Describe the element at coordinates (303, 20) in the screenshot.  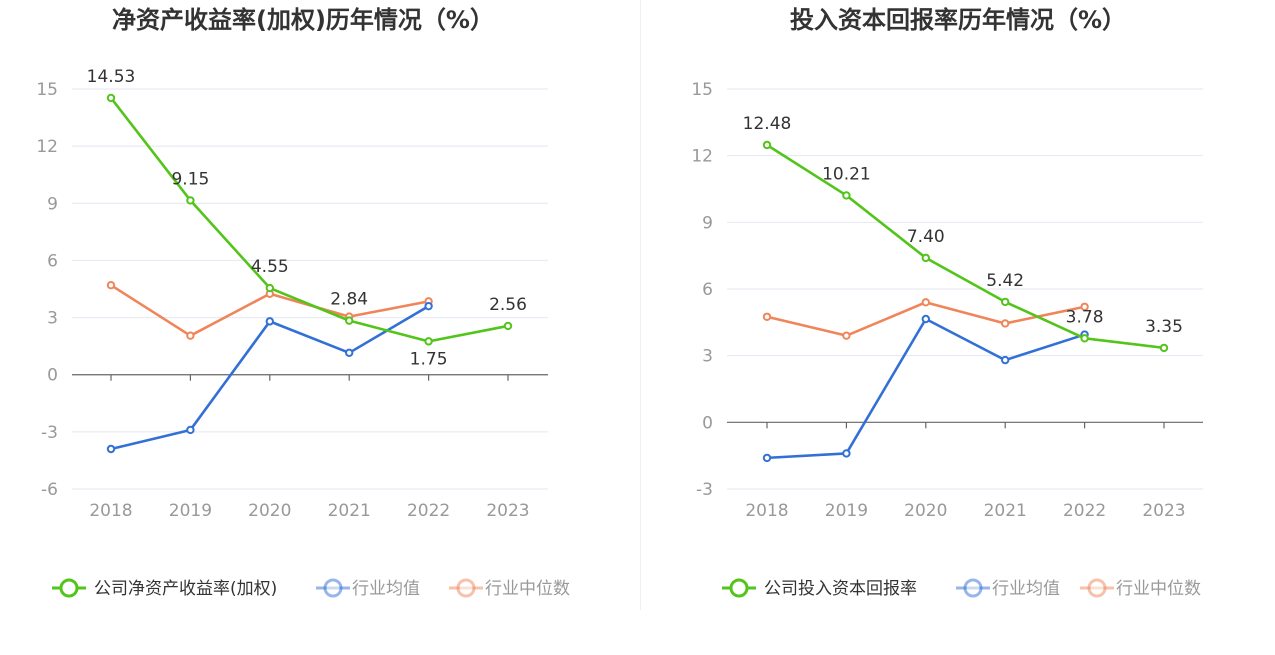
I see `chart-title: 净资产收益率(加权)历年情况（%）` at that location.